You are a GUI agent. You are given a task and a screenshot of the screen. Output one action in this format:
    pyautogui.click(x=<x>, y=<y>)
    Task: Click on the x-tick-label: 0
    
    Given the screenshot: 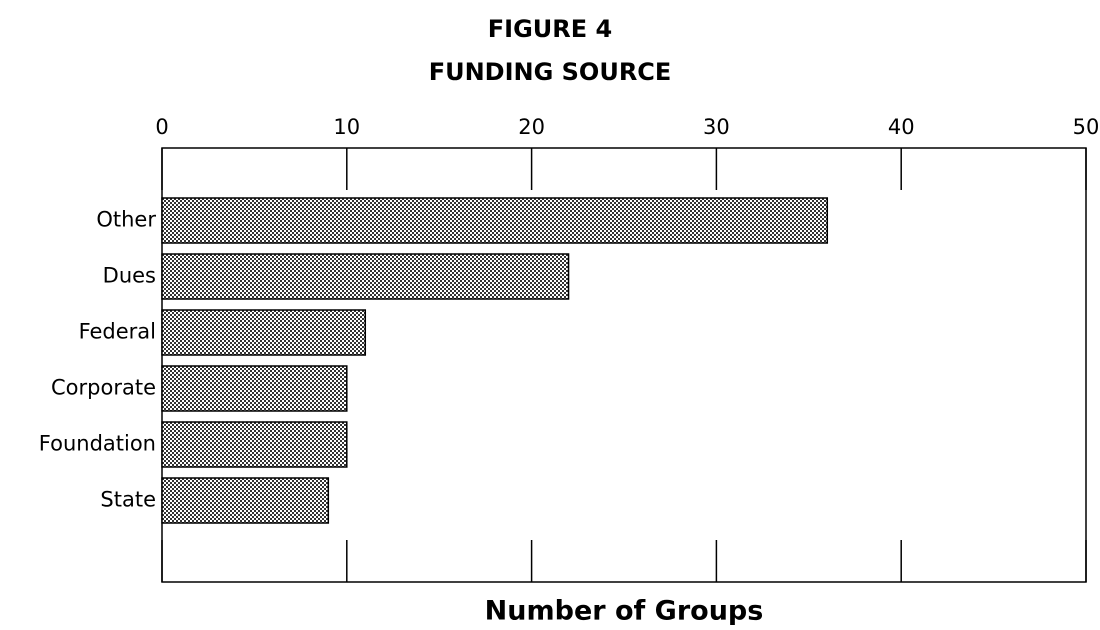 What is the action you would take?
    pyautogui.click(x=161, y=127)
    